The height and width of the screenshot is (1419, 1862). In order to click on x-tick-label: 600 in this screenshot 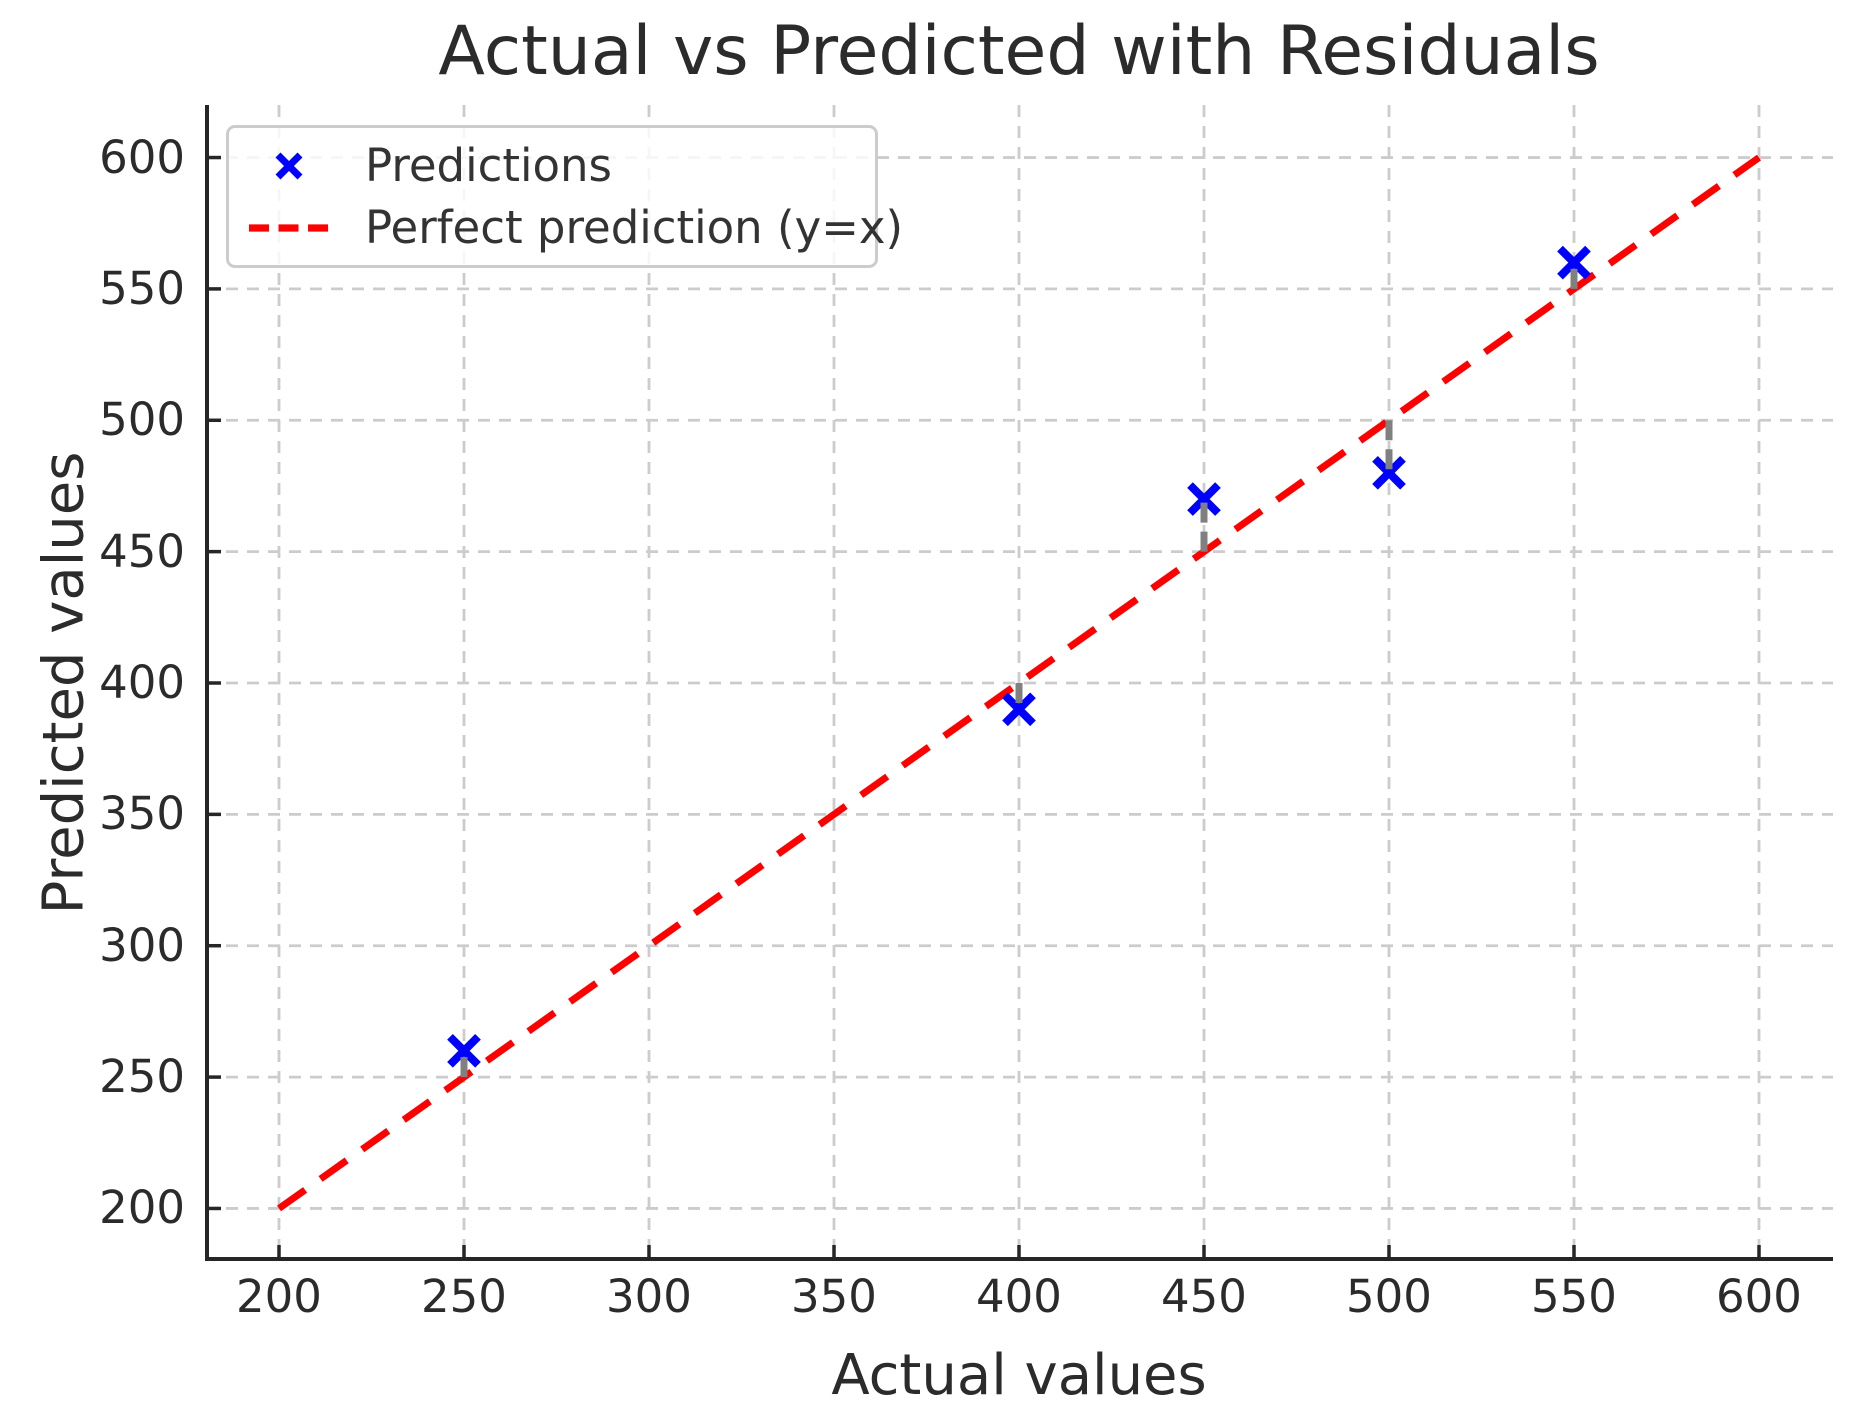, I will do `click(1759, 1296)`.